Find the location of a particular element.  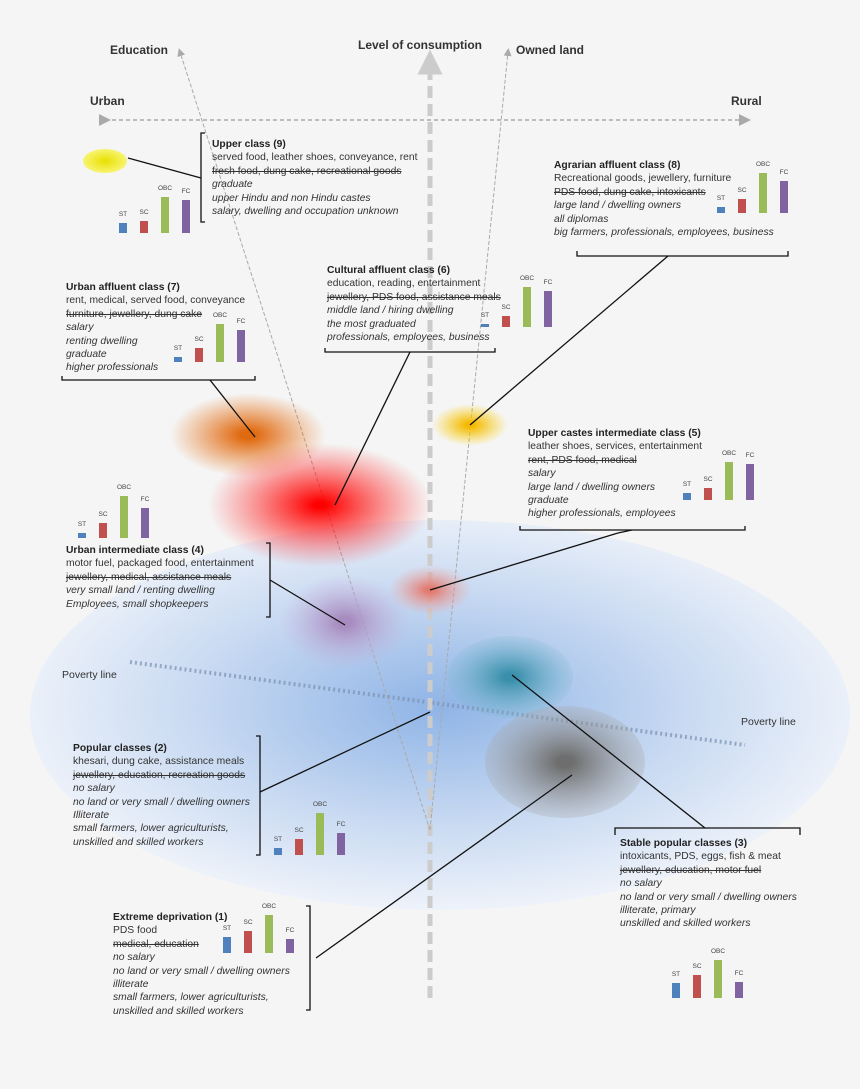

class-attribute-line: PDS food is located at coordinates (135, 931).